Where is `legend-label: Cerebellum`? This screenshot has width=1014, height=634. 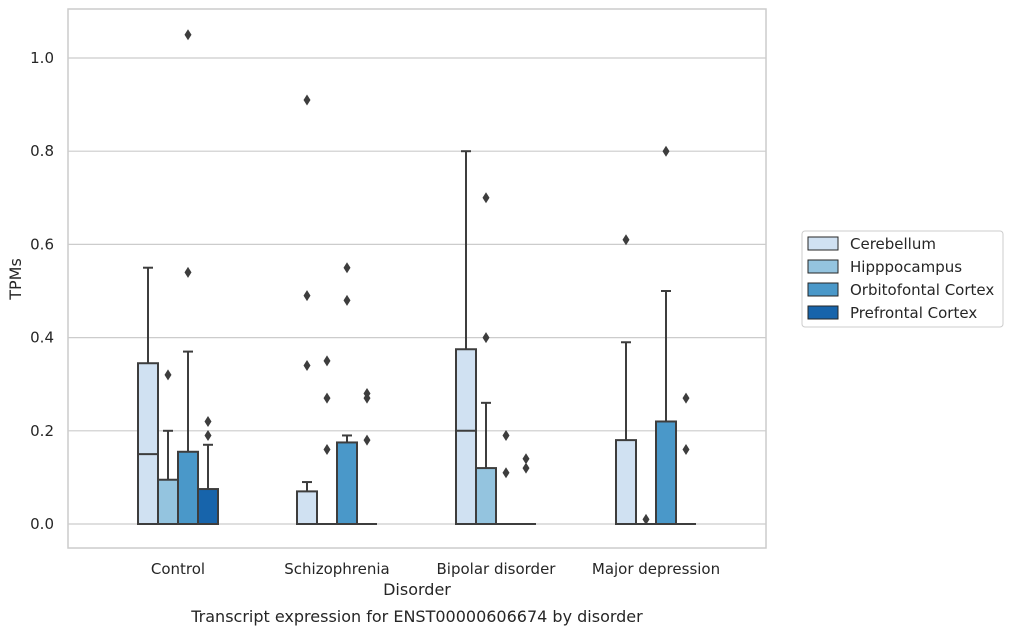
legend-label: Cerebellum is located at coordinates (893, 244).